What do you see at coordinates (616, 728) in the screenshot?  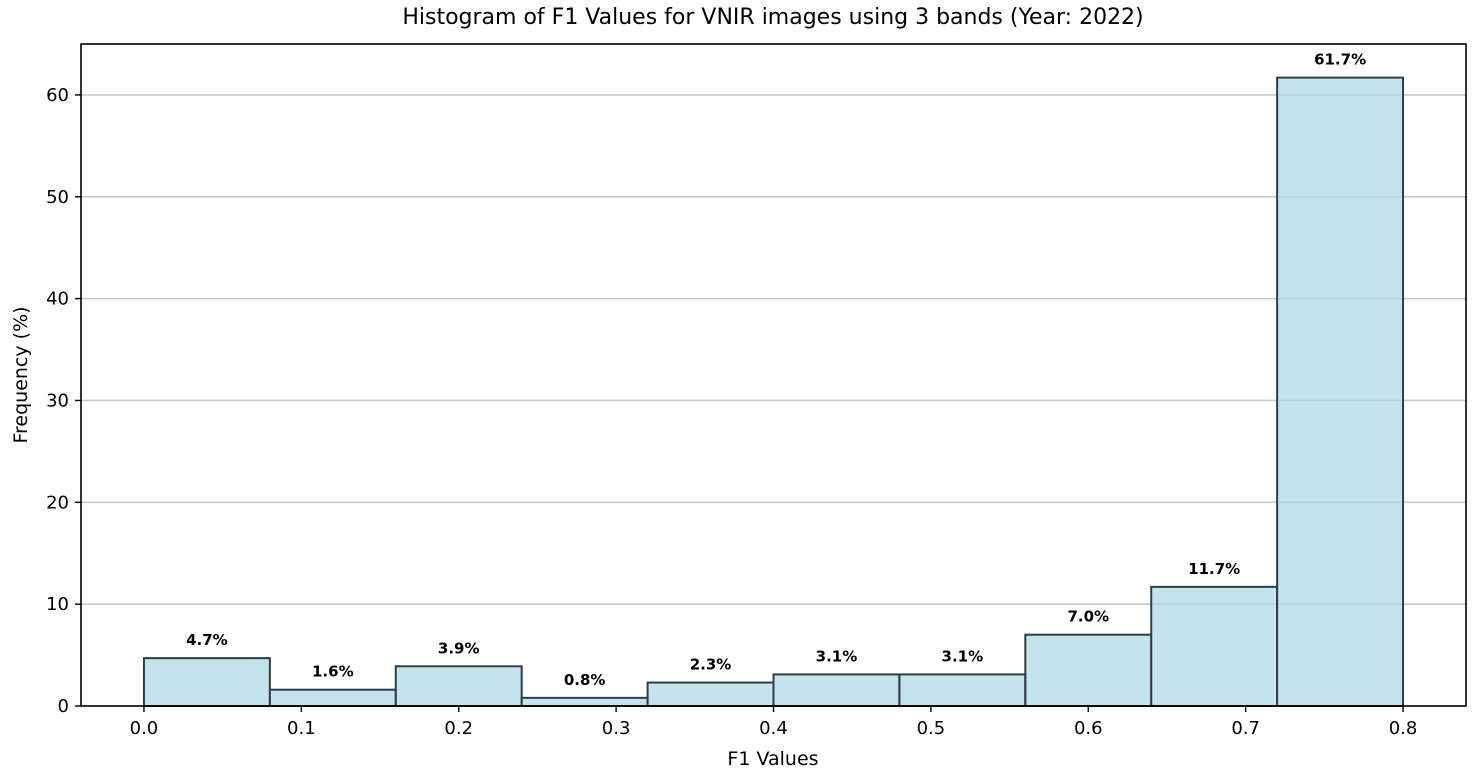 I see `x-tick-label: 0.3` at bounding box center [616, 728].